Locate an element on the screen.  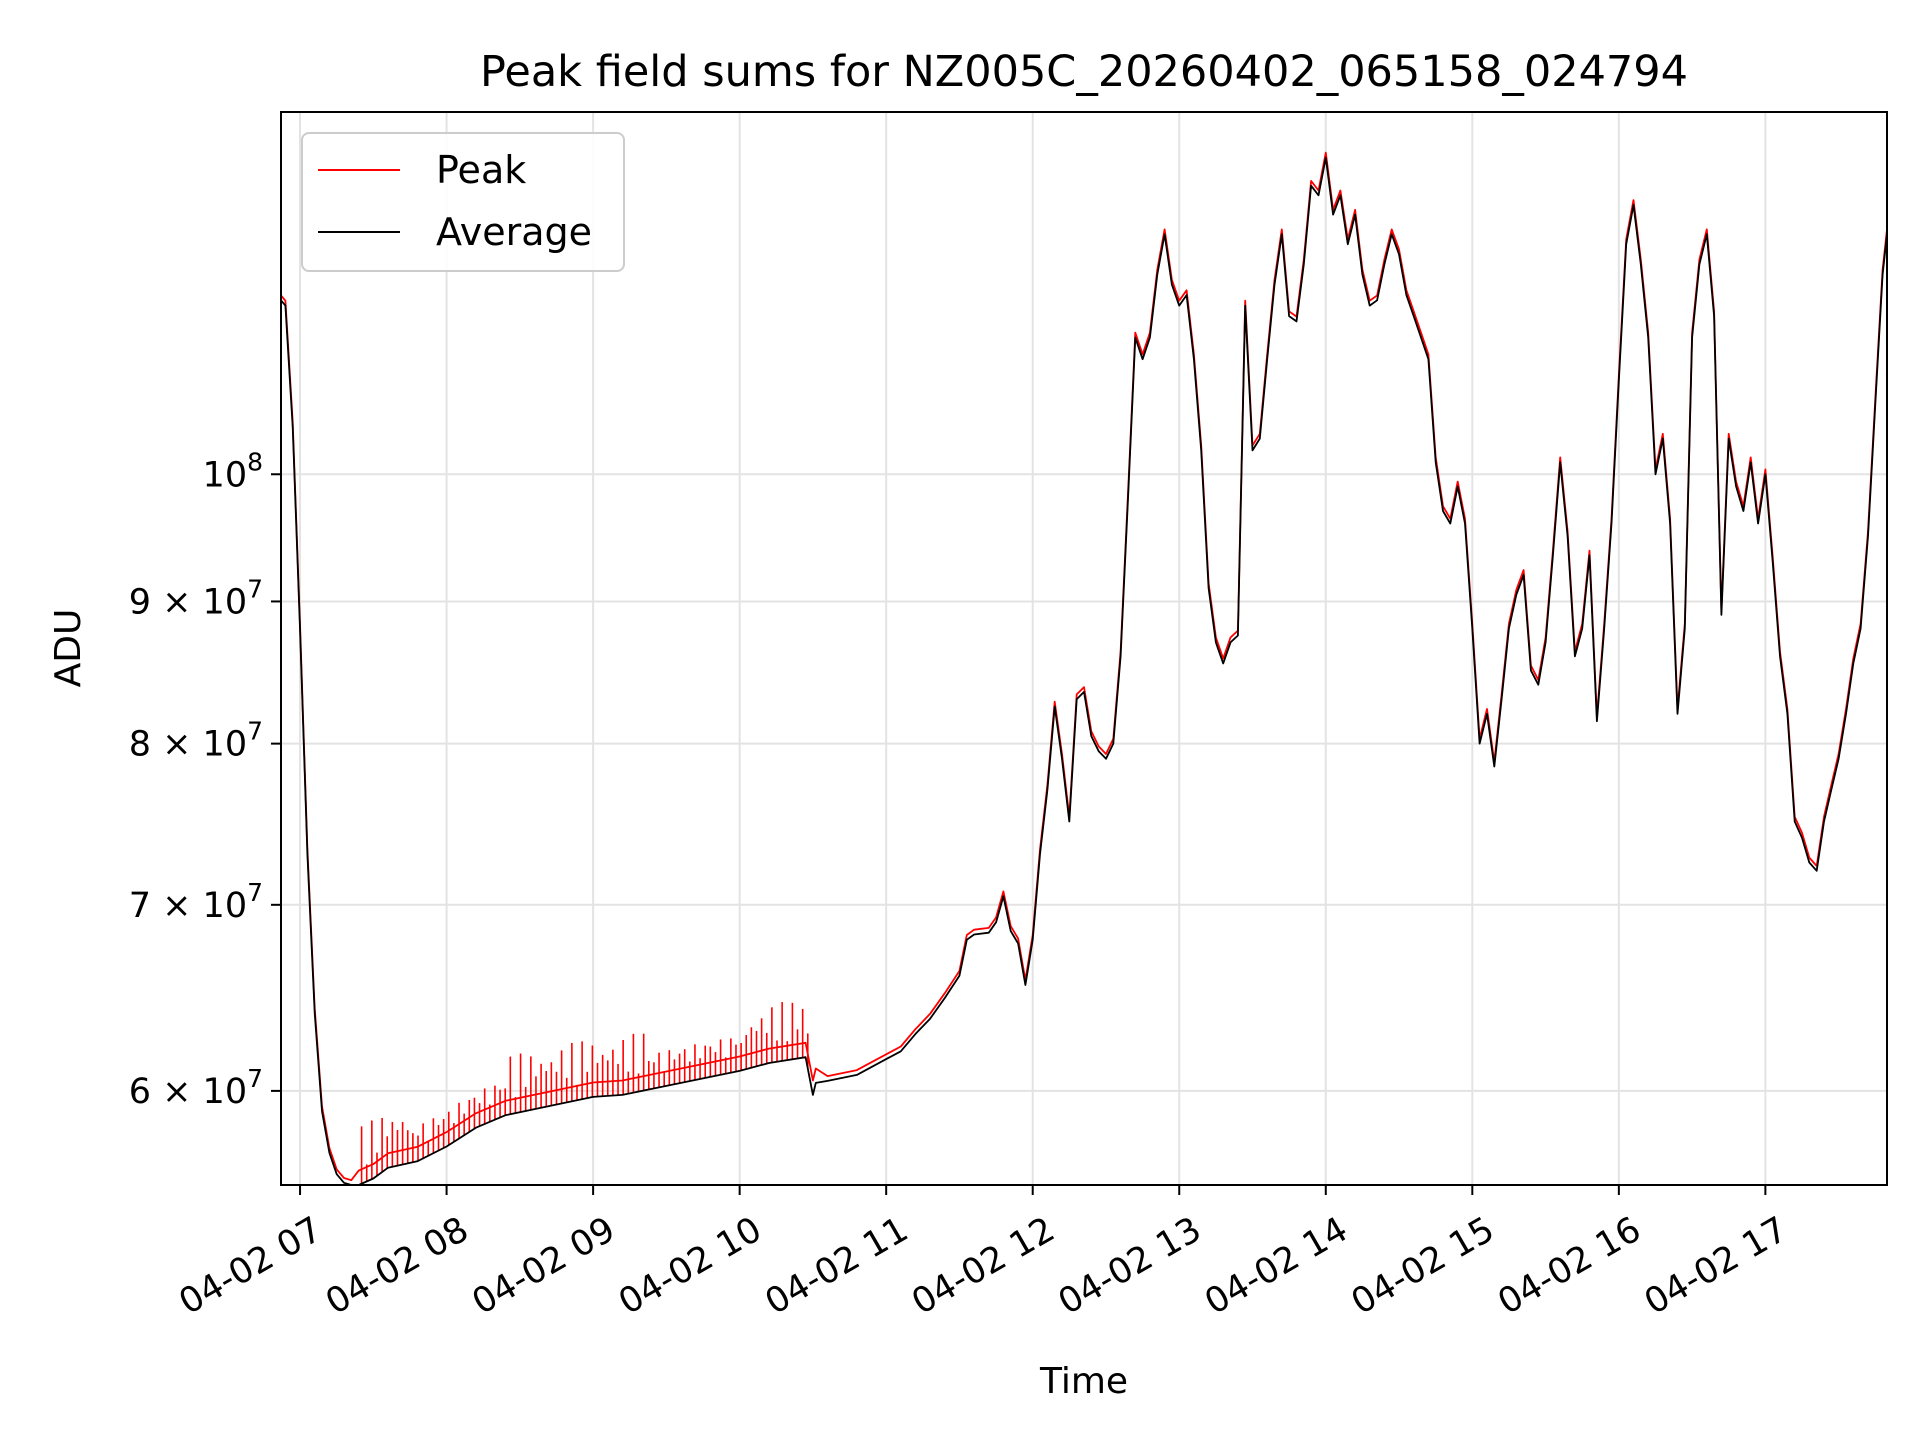
x-axis-label: Time is located at coordinates (1083, 1381).